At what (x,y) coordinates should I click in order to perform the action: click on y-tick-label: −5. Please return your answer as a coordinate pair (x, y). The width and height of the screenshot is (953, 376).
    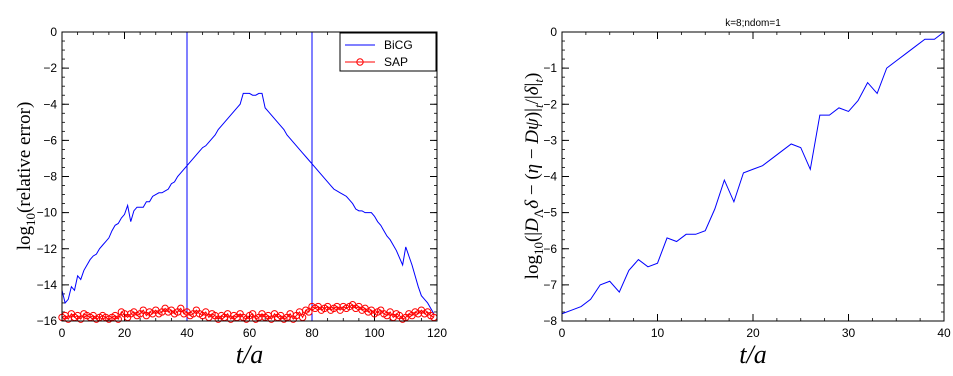
    Looking at the image, I should click on (550, 213).